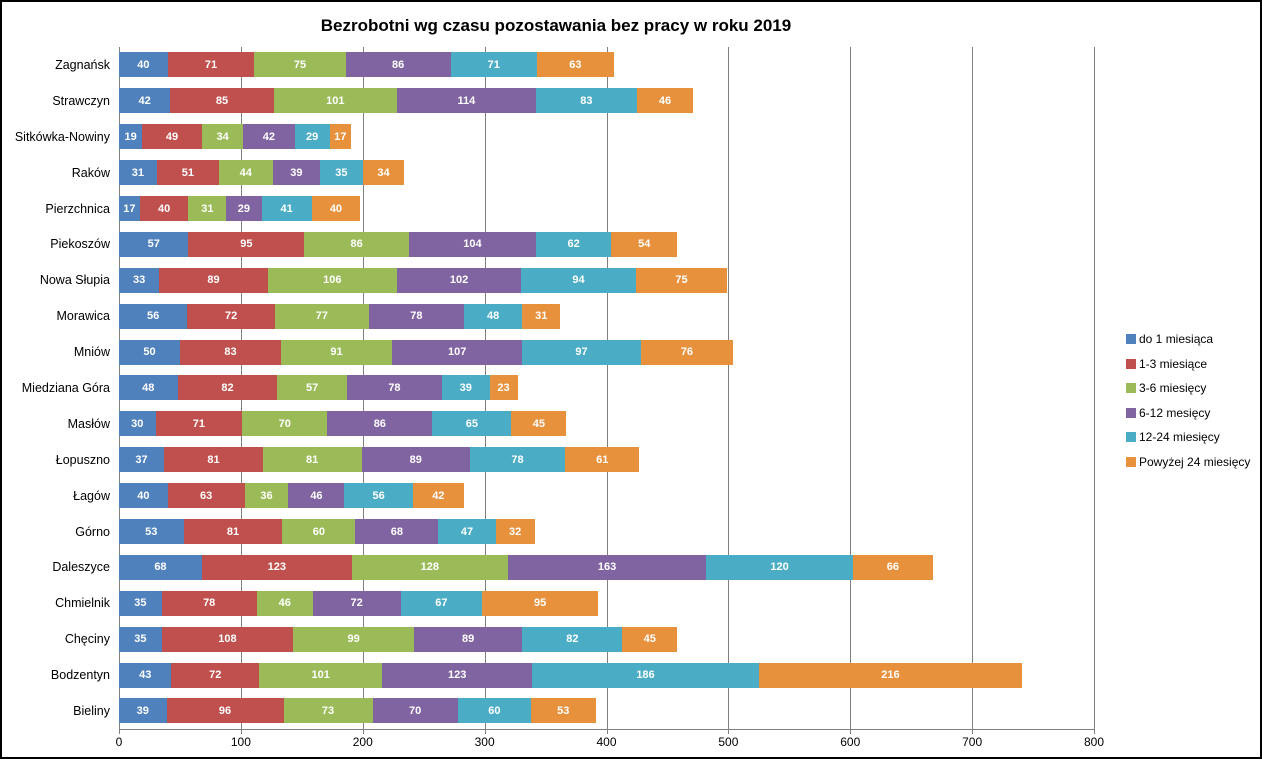 This screenshot has height=759, width=1262. I want to click on x-tick-label-600: 600, so click(850, 742).